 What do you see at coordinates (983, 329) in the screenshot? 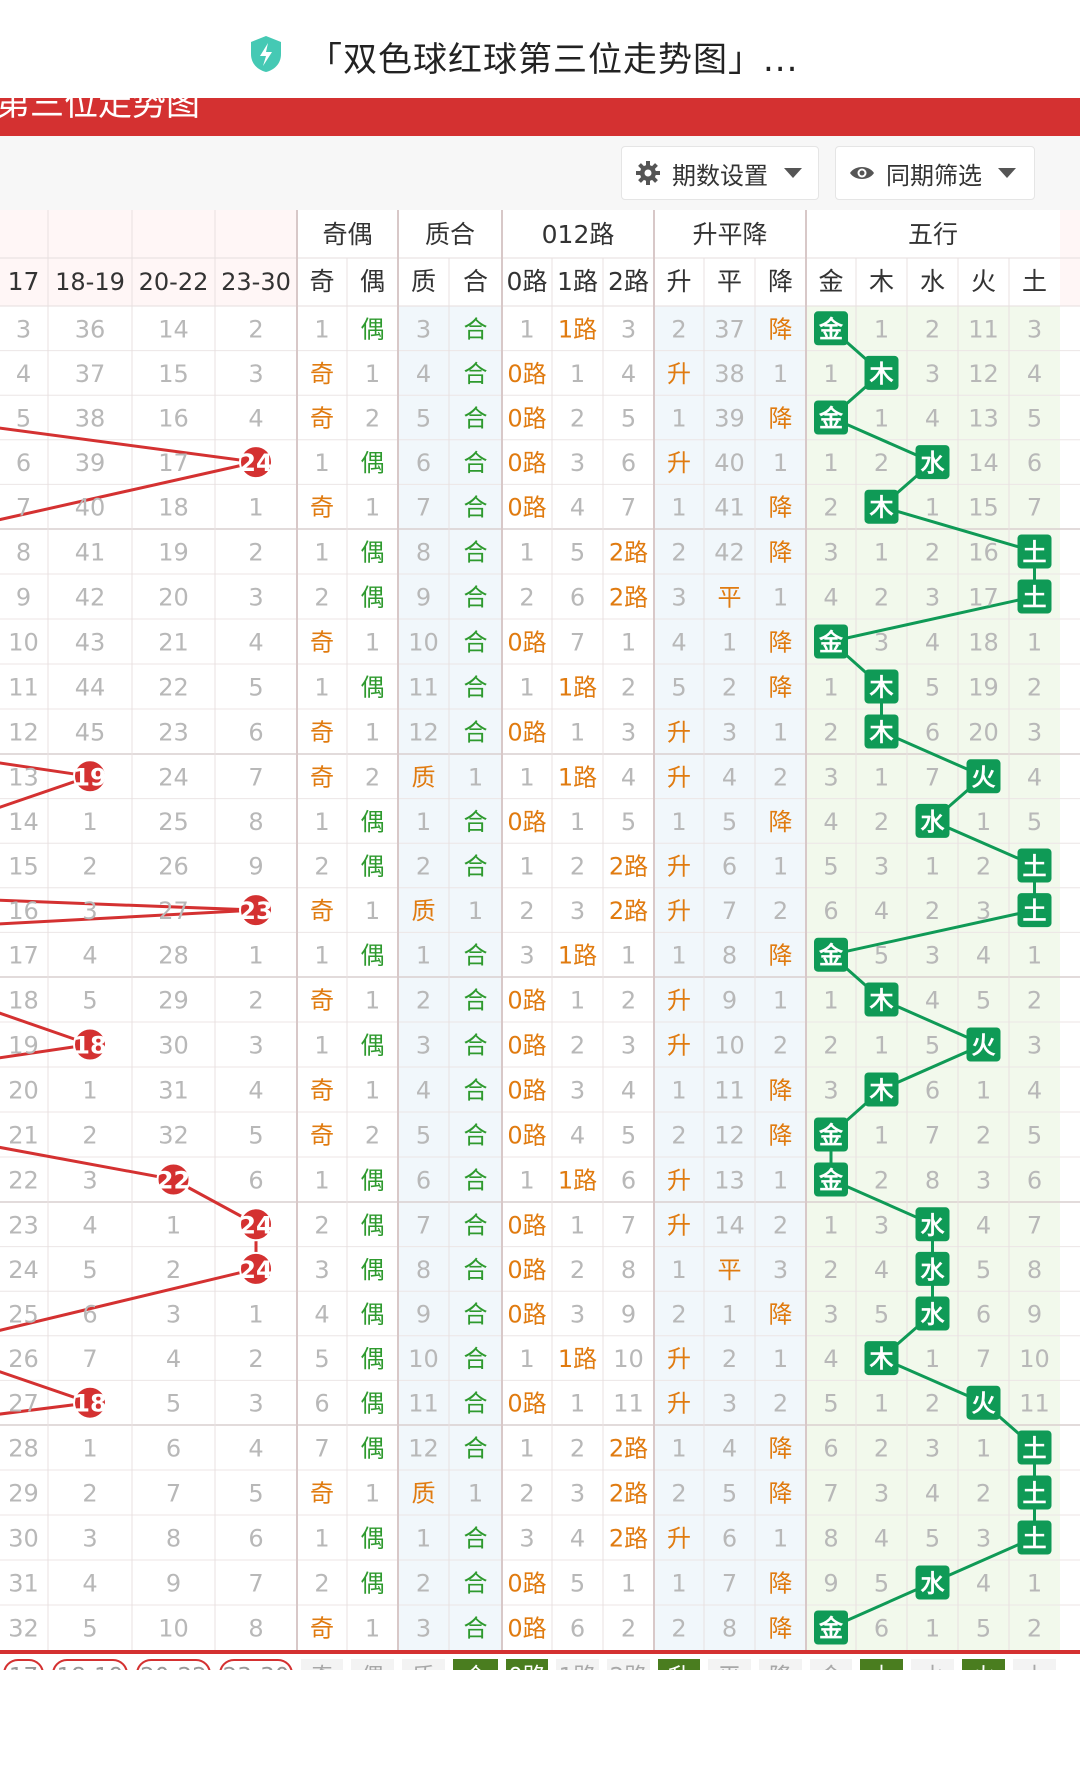
I see `table-cell: 11` at bounding box center [983, 329].